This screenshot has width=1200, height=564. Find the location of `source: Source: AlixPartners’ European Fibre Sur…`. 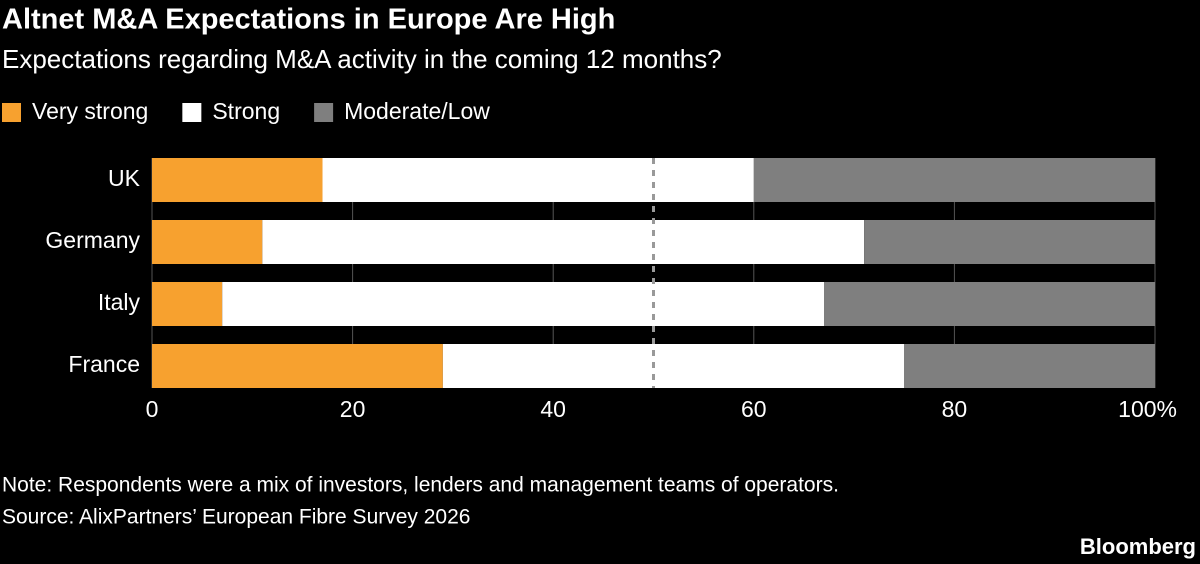

source: Source: AlixPartners’ European Fibre Sur… is located at coordinates (236, 517).